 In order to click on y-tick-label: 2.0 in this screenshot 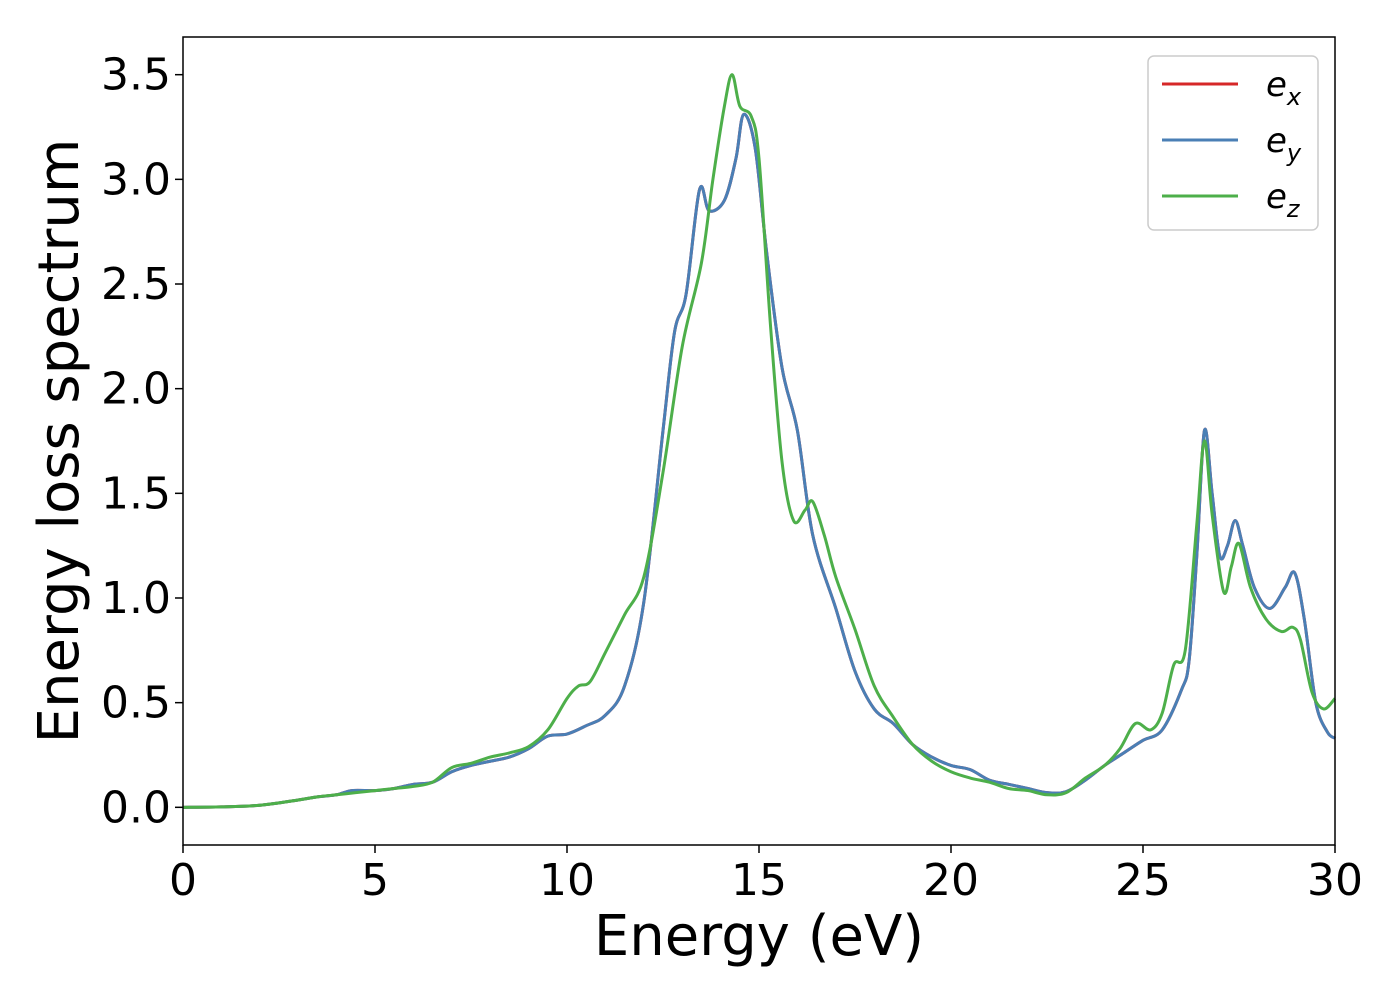, I will do `click(136, 389)`.